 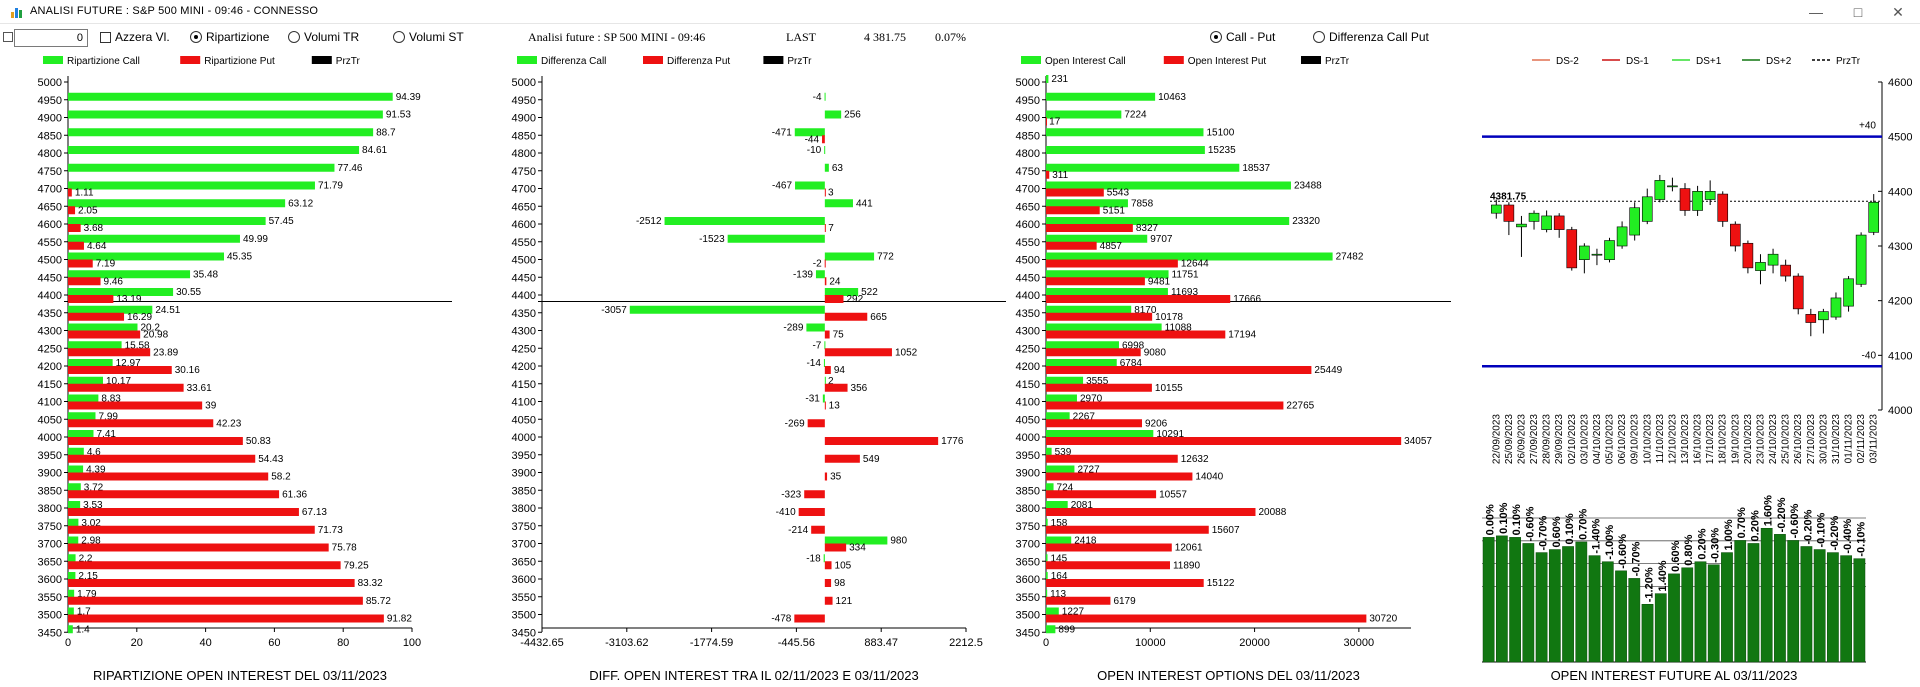 I want to click on bar-value-label: 441, so click(x=864, y=203).